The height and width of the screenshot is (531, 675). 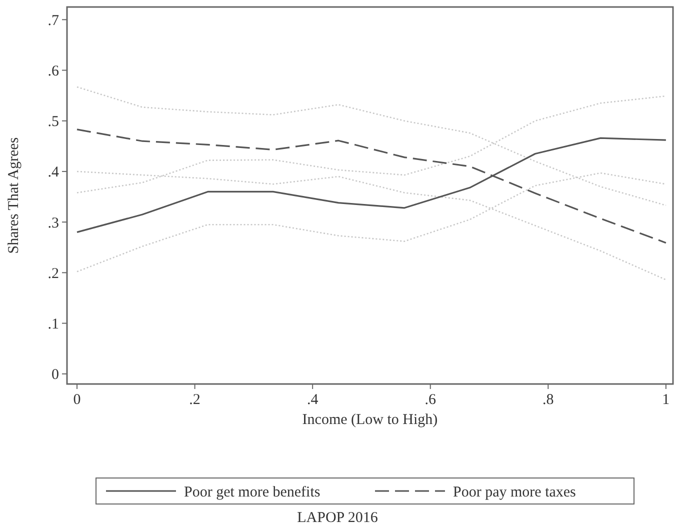 I want to click on x-axis-title: Income (Low to High), so click(x=370, y=420).